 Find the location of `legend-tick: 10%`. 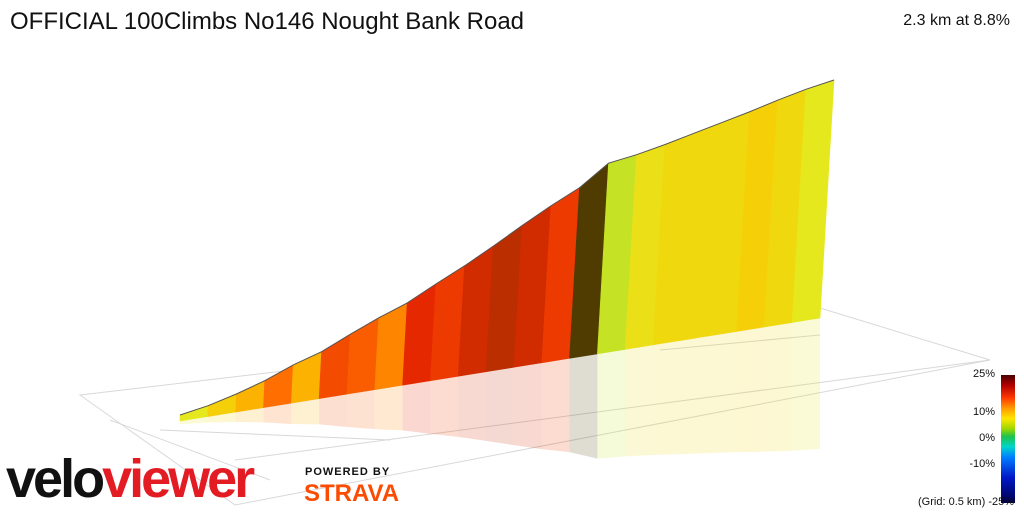

legend-tick: 10% is located at coordinates (983, 412).